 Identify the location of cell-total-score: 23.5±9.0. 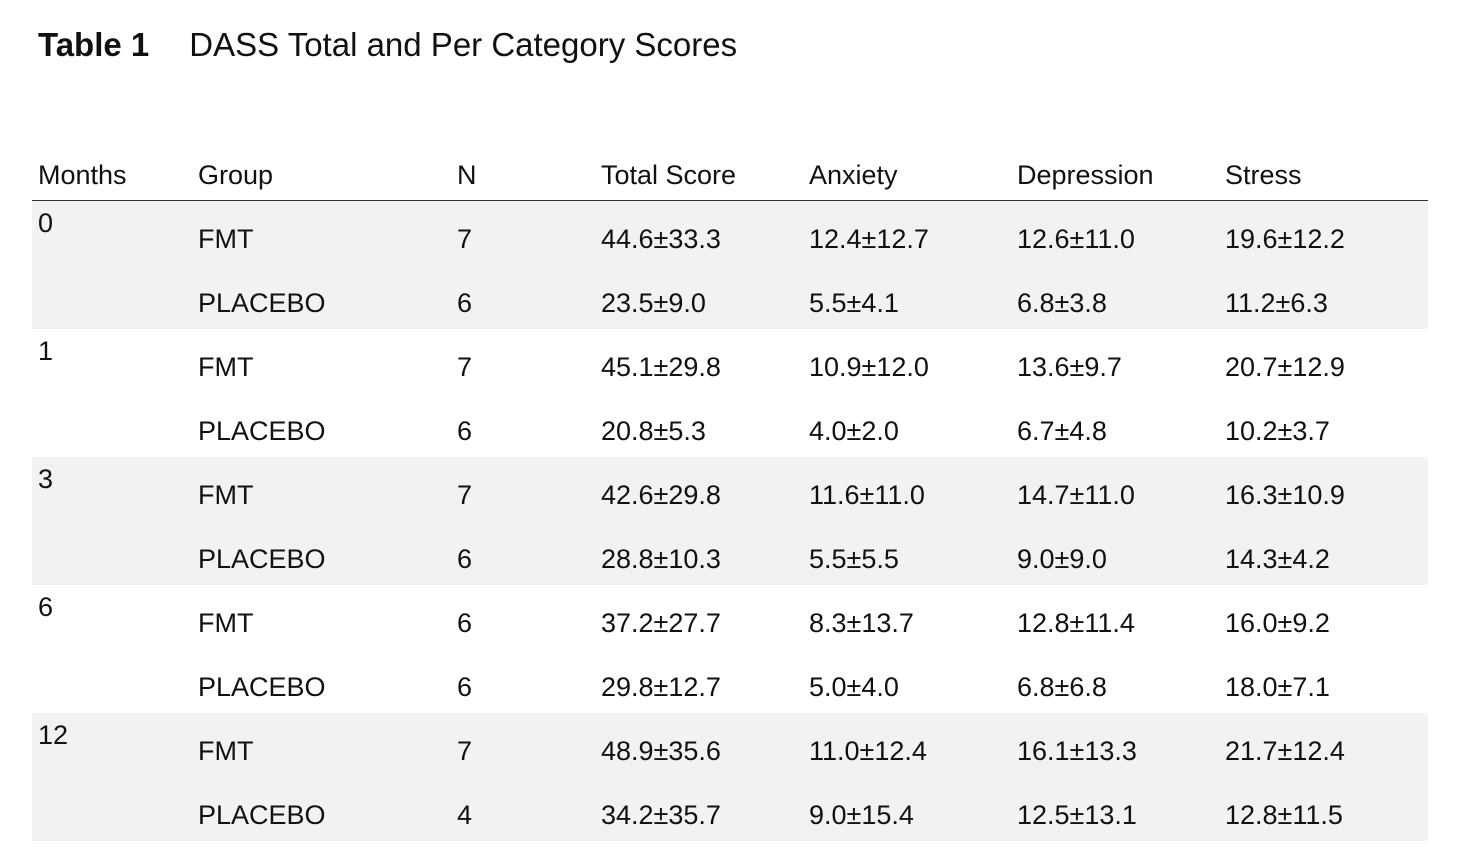
(653, 303).